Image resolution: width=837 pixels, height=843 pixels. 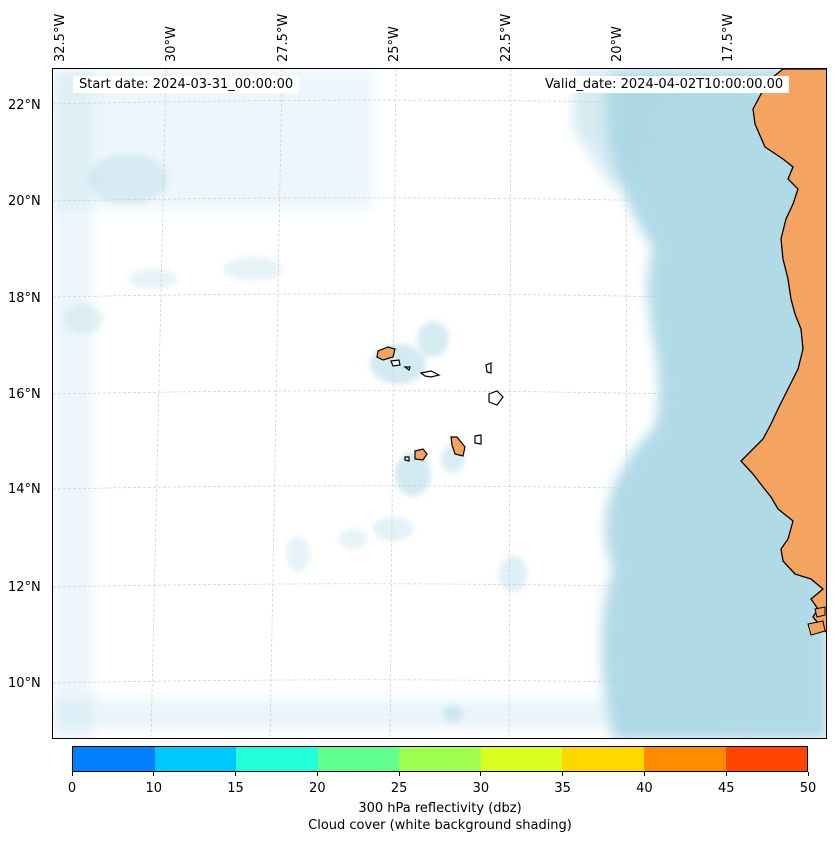 I want to click on bijagos-island, so click(x=816, y=628).